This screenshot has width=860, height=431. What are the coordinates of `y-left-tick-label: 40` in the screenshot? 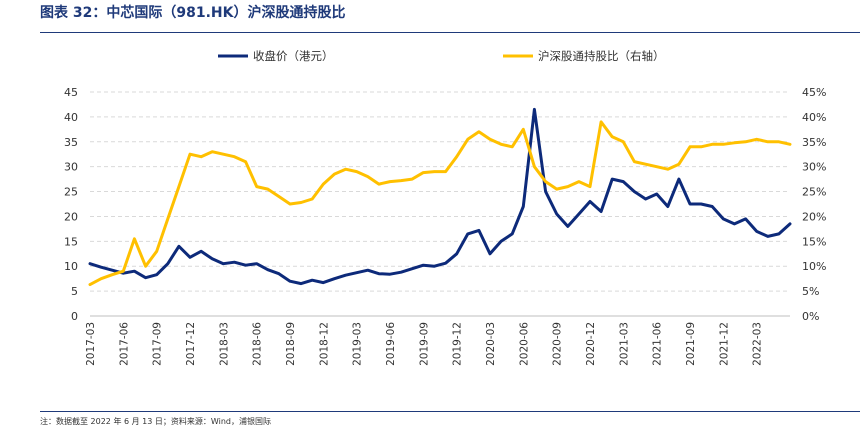 It's located at (71, 117).